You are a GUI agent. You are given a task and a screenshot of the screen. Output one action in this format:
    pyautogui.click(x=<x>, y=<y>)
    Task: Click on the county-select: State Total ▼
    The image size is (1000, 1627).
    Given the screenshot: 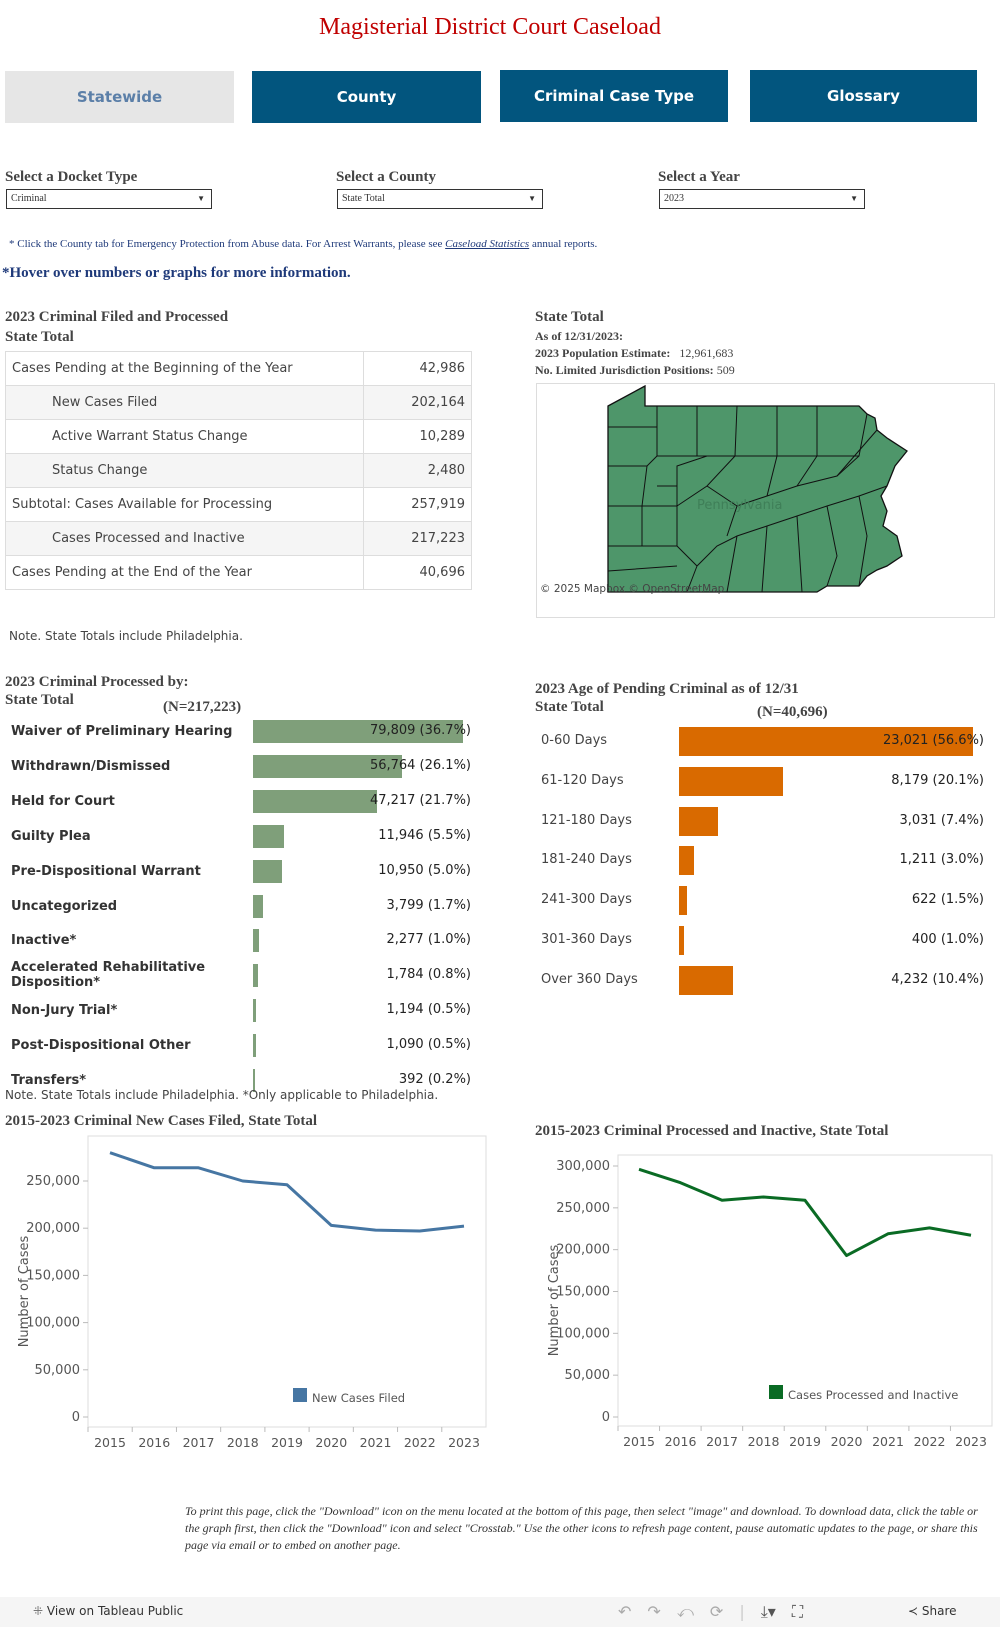 What is the action you would take?
    pyautogui.click(x=440, y=199)
    